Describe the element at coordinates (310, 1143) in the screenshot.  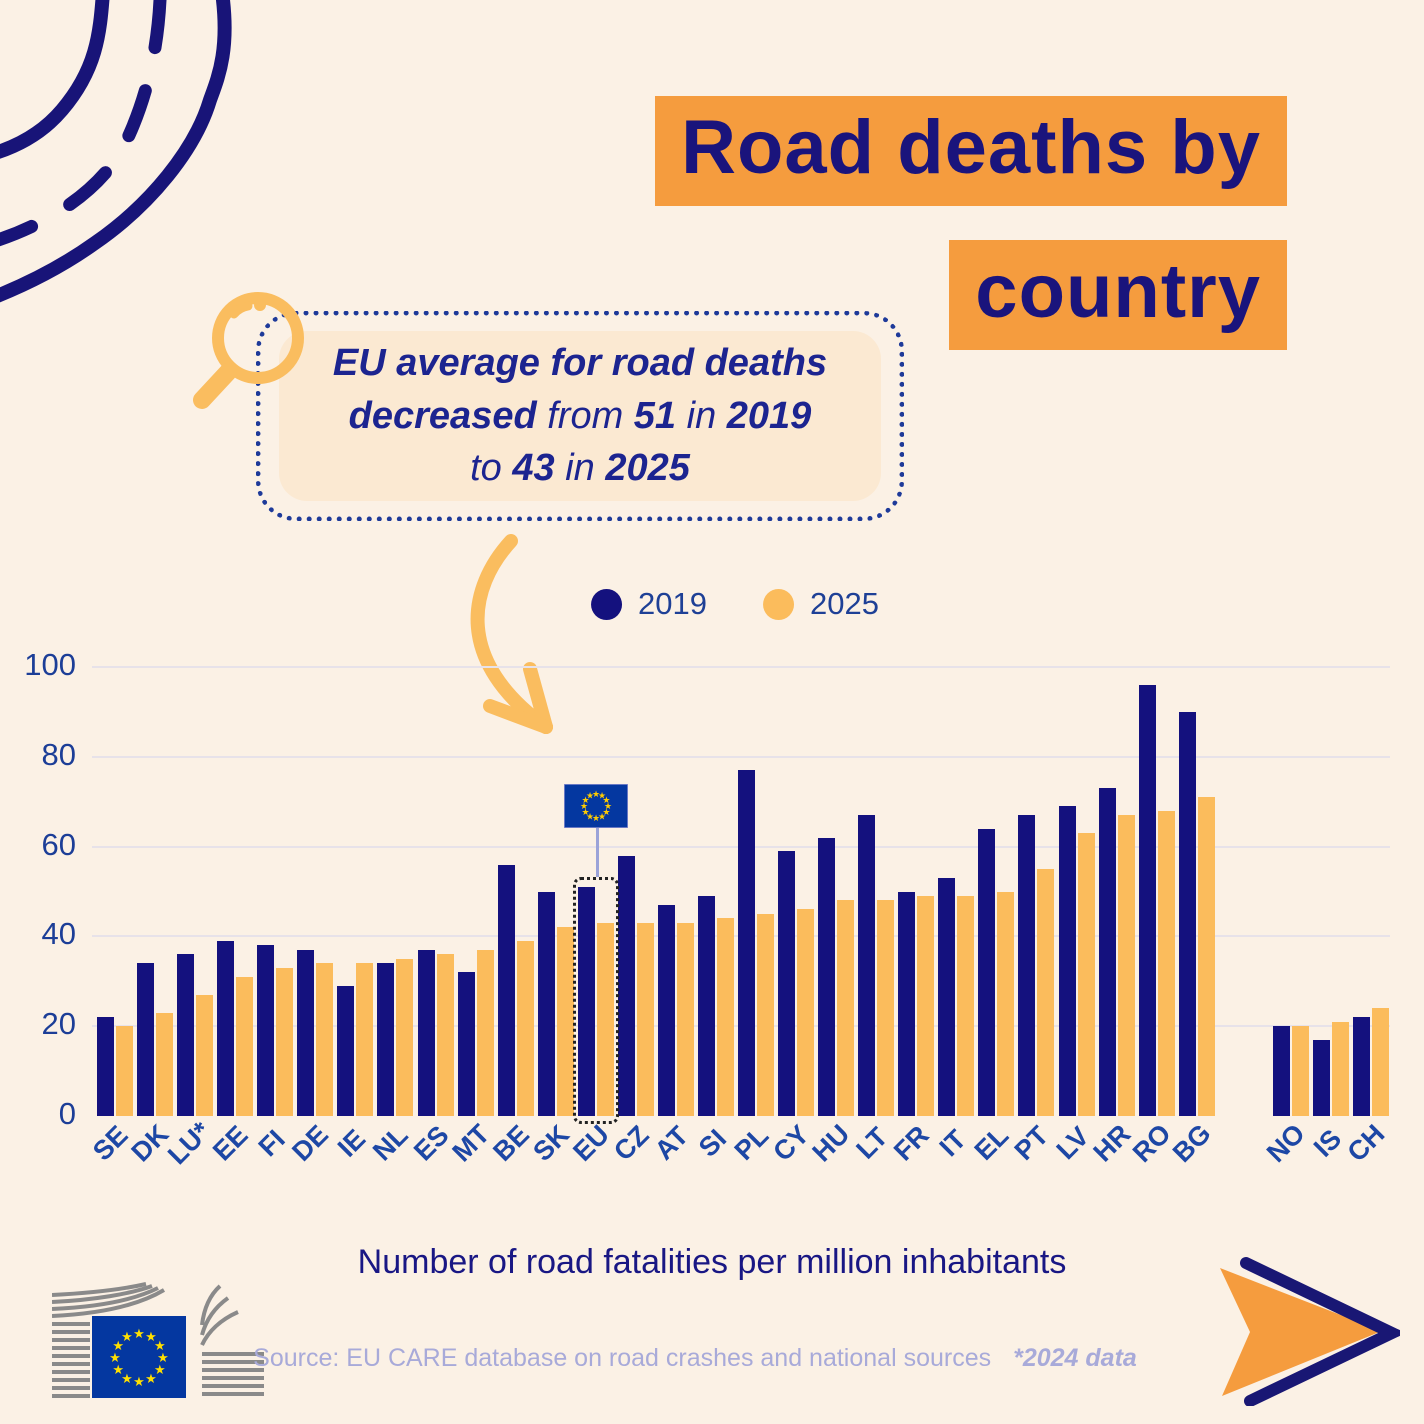
I see `x-label: DE` at that location.